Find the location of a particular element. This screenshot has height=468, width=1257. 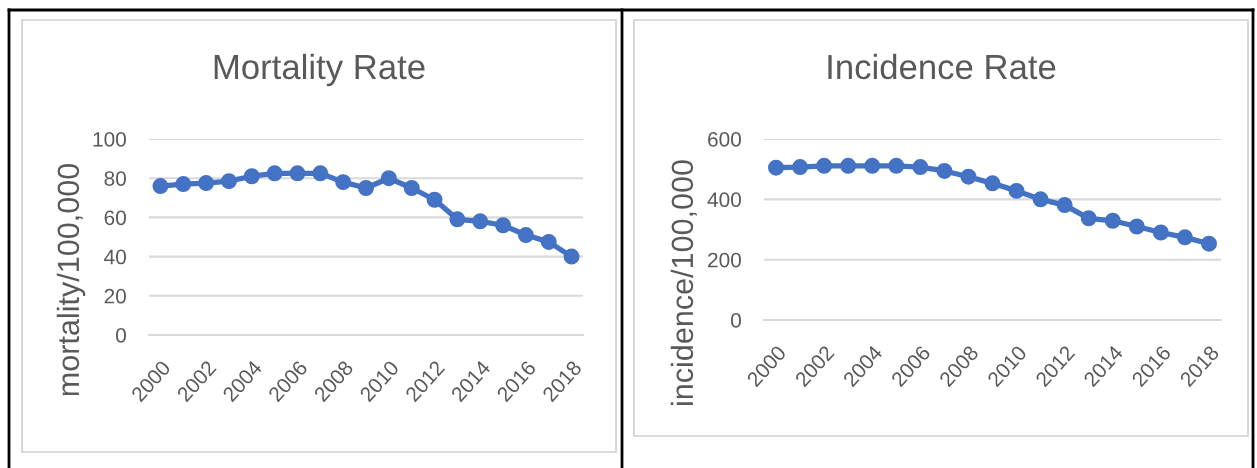

y-tick-label: 600 is located at coordinates (724, 139).